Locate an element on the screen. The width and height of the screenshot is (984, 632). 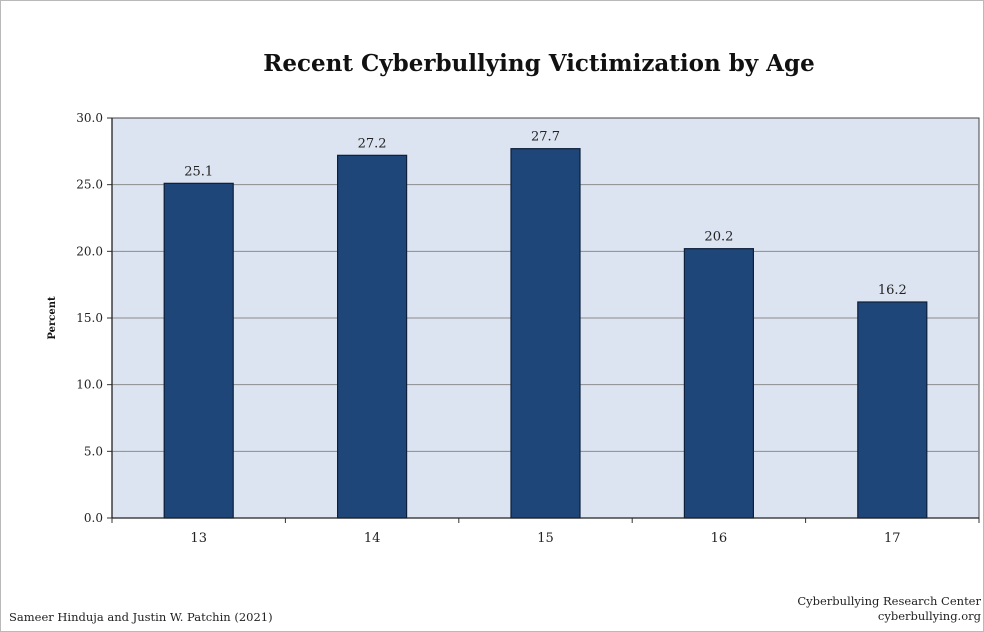
y-tick-label: 30.0 is located at coordinates (89, 118).